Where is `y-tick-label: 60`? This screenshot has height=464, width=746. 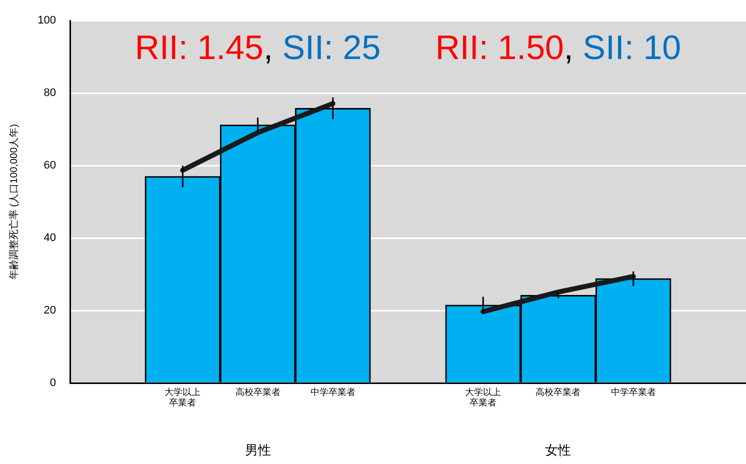
y-tick-label: 60 is located at coordinates (50, 166).